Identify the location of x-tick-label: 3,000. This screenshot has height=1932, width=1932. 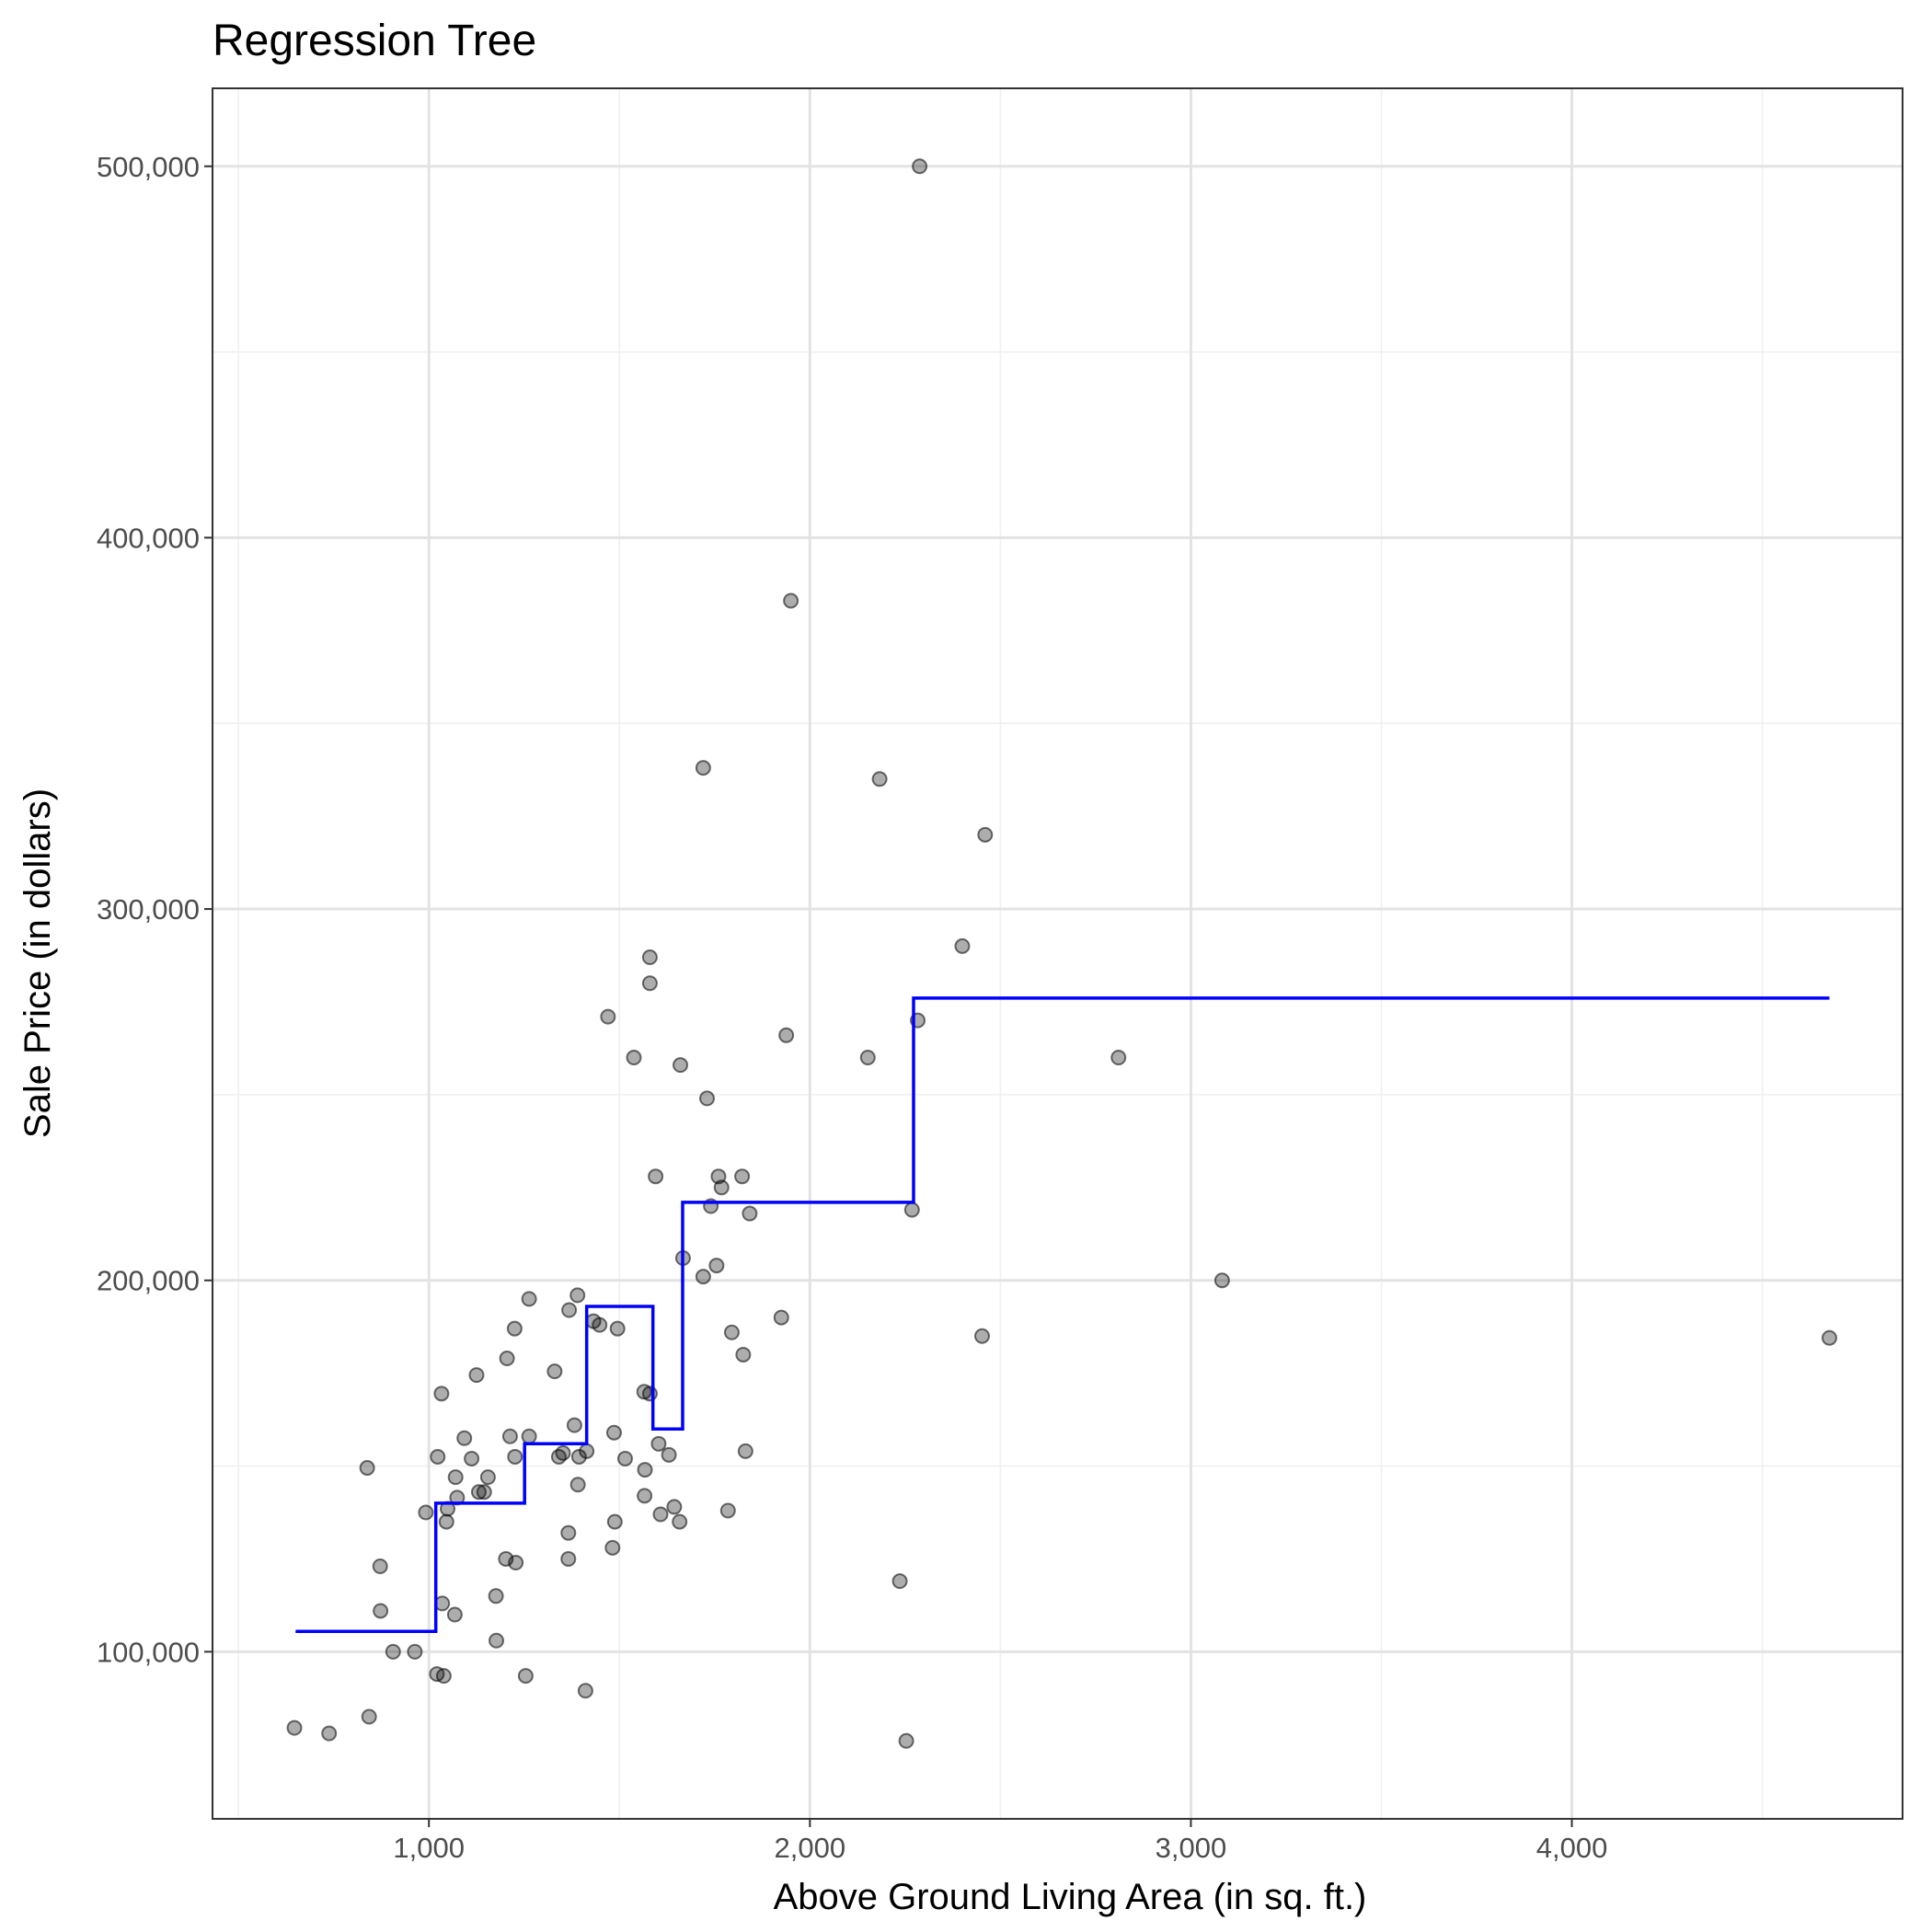
(1191, 1848).